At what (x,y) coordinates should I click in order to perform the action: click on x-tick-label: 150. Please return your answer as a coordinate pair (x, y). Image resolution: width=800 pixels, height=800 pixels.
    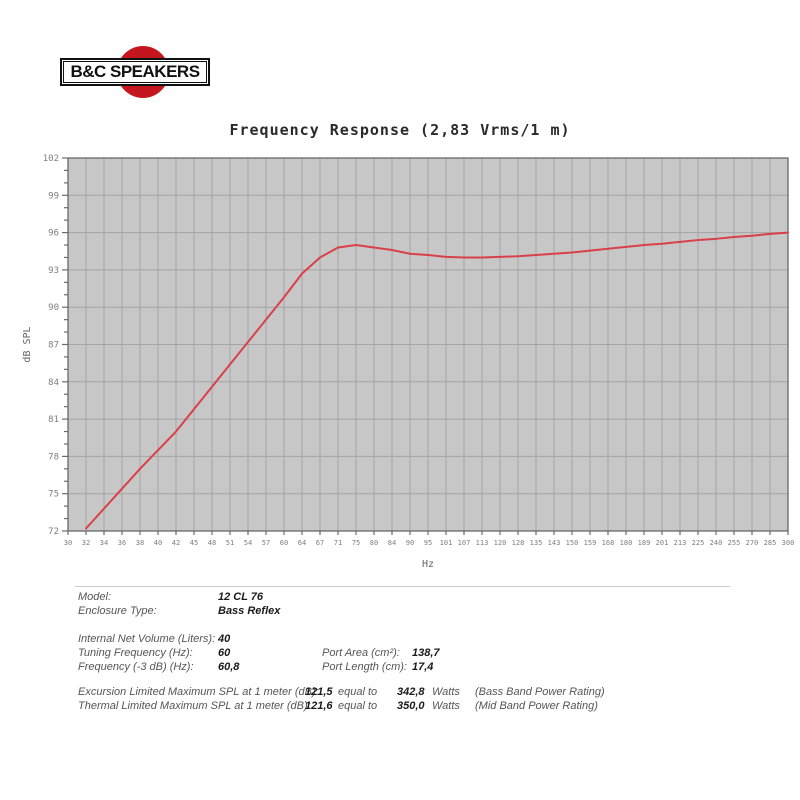
    Looking at the image, I should click on (572, 543).